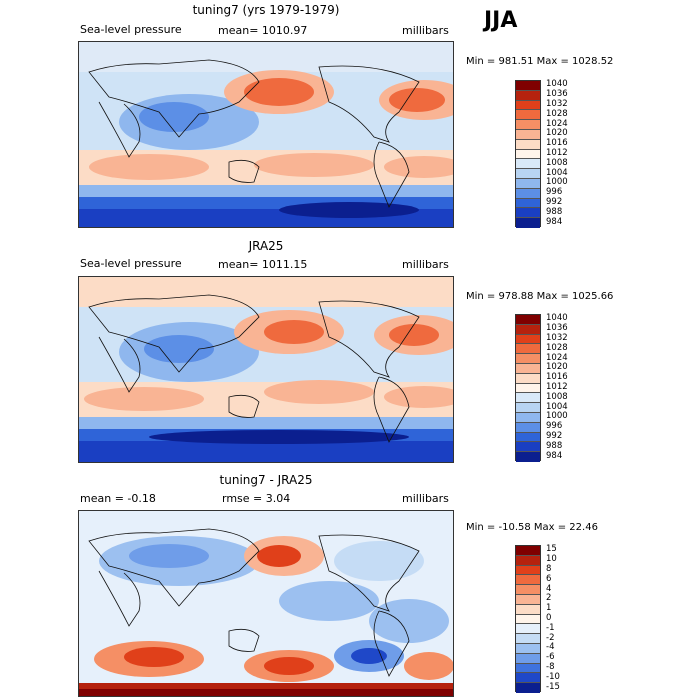  Describe the element at coordinates (553, 676) in the screenshot. I see `colorbar-label: -10` at that location.